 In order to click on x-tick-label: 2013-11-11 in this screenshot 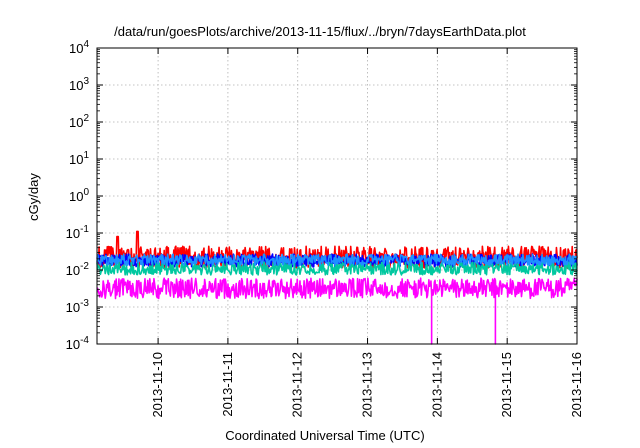, I will do `click(227, 384)`.